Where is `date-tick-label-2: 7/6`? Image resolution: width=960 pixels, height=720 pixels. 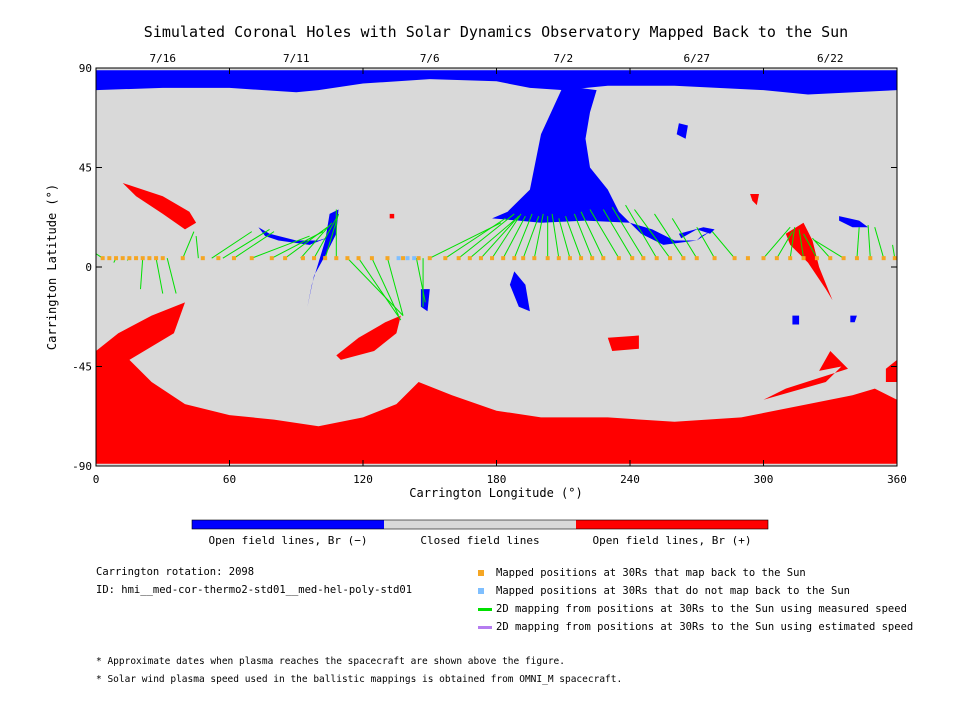 date-tick-label-2: 7/6 is located at coordinates (430, 58).